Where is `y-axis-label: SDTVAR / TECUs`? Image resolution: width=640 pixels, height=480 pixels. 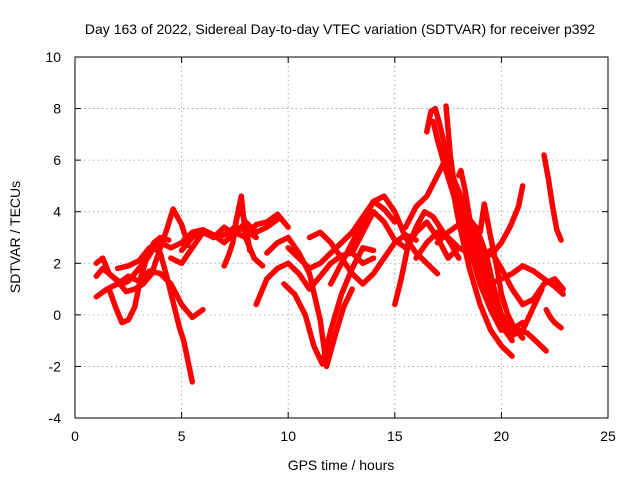
y-axis-label: SDTVAR / TECUs is located at coordinates (15, 237).